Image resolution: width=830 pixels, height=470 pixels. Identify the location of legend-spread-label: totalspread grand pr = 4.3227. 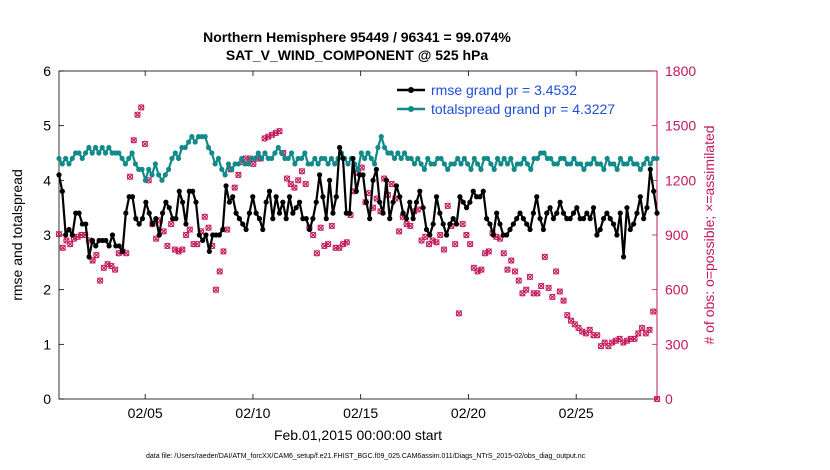
(523, 109).